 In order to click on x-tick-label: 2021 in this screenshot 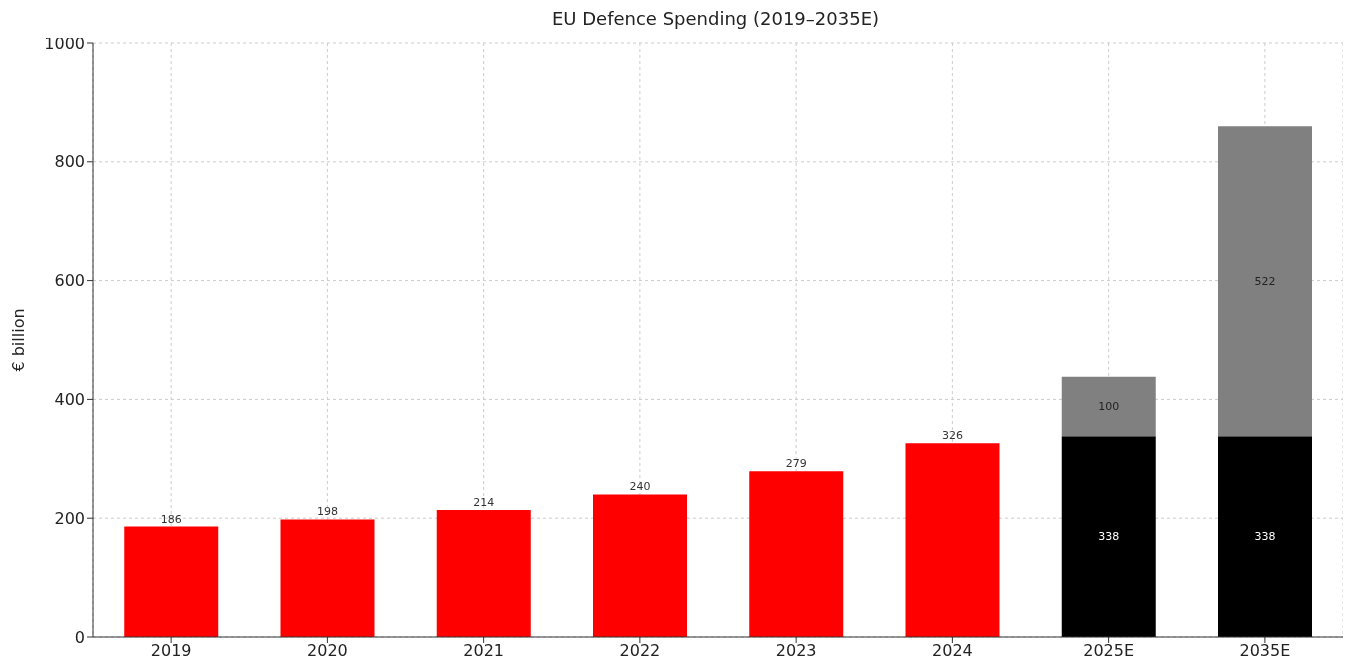, I will do `click(483, 651)`.